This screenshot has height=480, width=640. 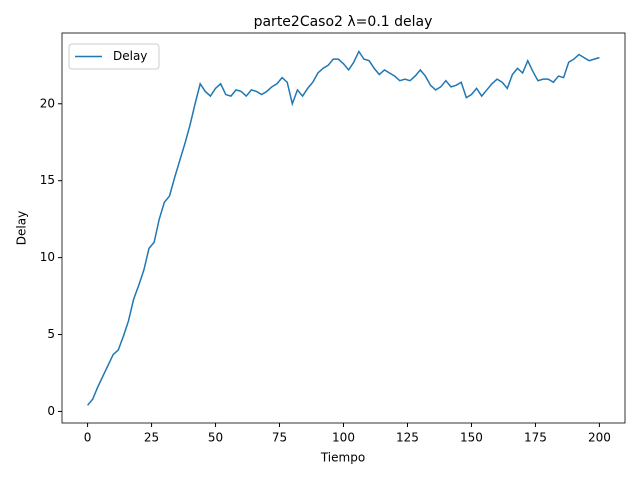 What do you see at coordinates (130, 56) in the screenshot?
I see `legend-label: Delay` at bounding box center [130, 56].